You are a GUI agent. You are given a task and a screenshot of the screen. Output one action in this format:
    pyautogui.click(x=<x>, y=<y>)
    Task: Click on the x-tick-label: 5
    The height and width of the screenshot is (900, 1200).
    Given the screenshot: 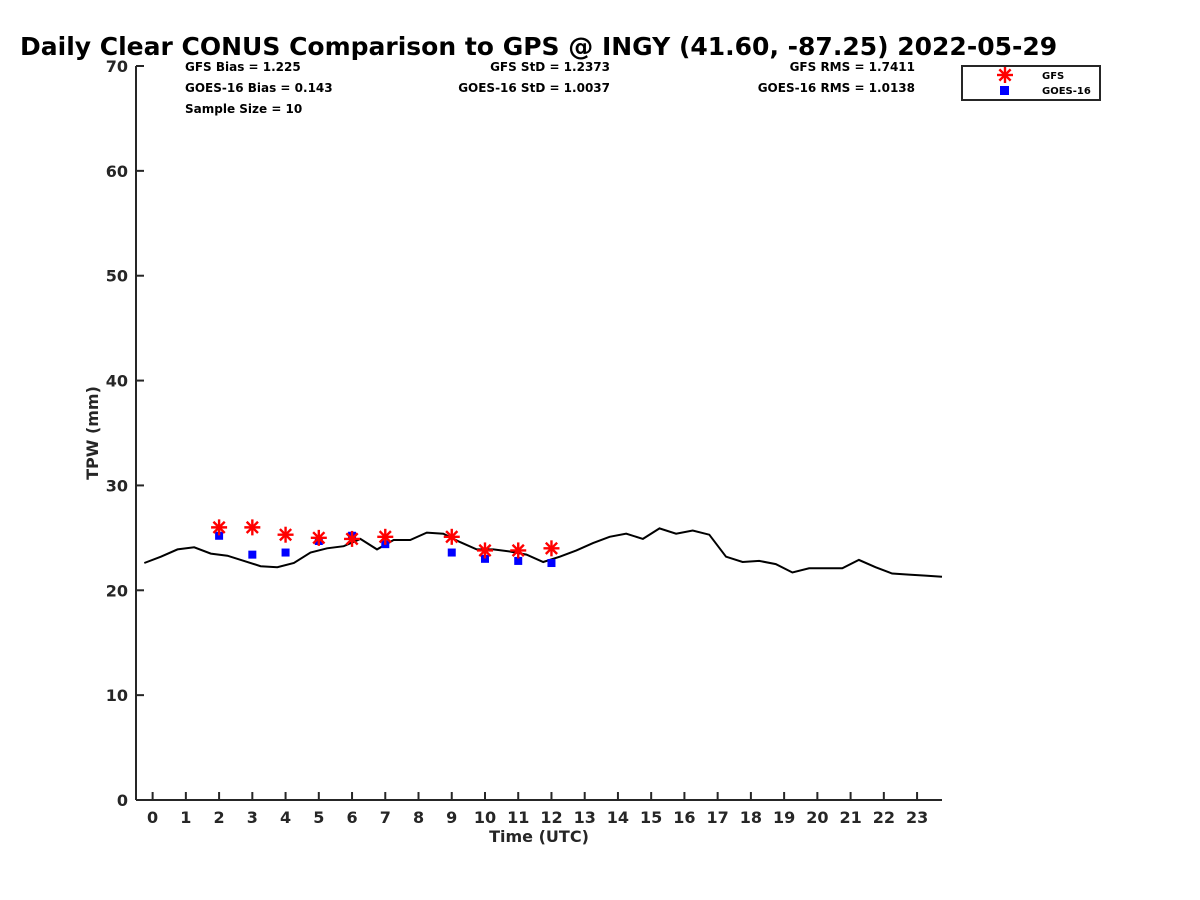 What is the action you would take?
    pyautogui.click(x=318, y=817)
    